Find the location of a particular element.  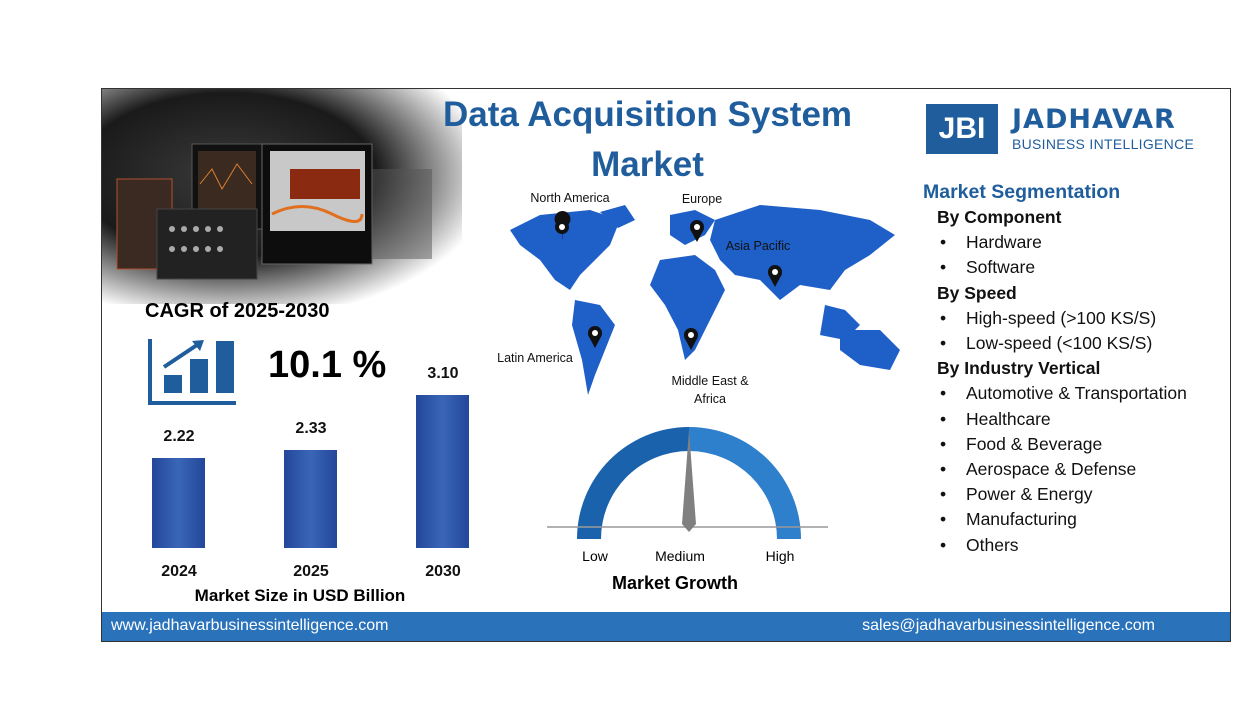

segment-item: • Healthcare is located at coordinates (995, 419).